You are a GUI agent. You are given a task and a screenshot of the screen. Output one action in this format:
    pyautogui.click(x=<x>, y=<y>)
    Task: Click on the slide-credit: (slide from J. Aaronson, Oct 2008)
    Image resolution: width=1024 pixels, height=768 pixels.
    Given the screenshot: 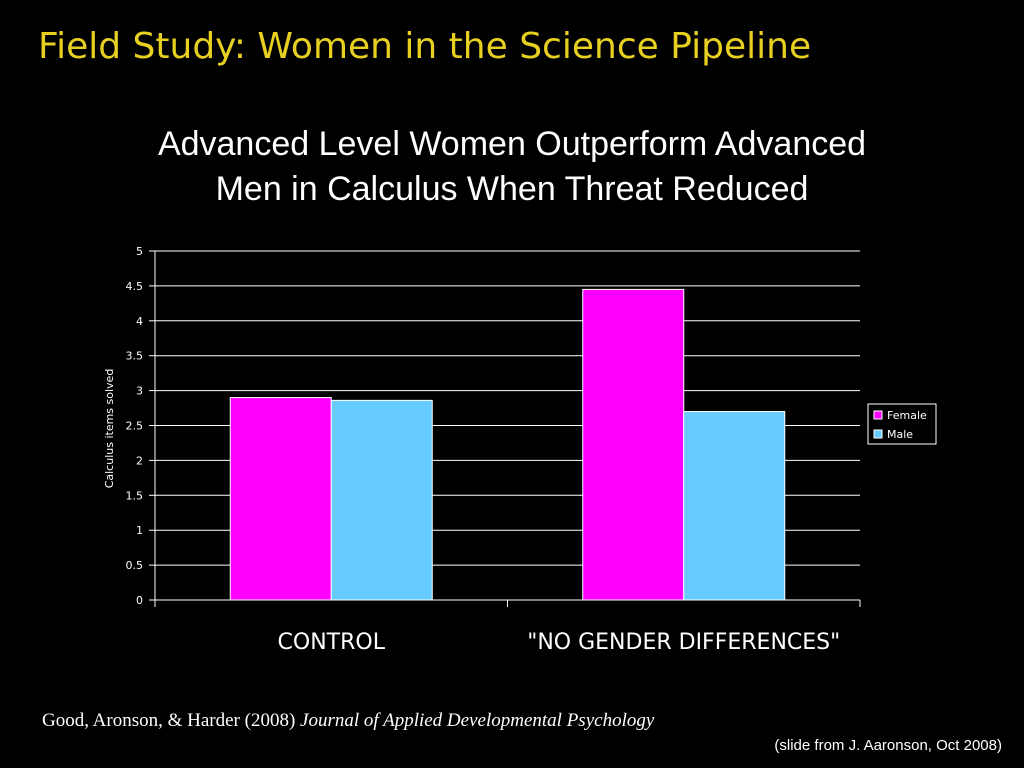 What is the action you would take?
    pyautogui.click(x=888, y=745)
    